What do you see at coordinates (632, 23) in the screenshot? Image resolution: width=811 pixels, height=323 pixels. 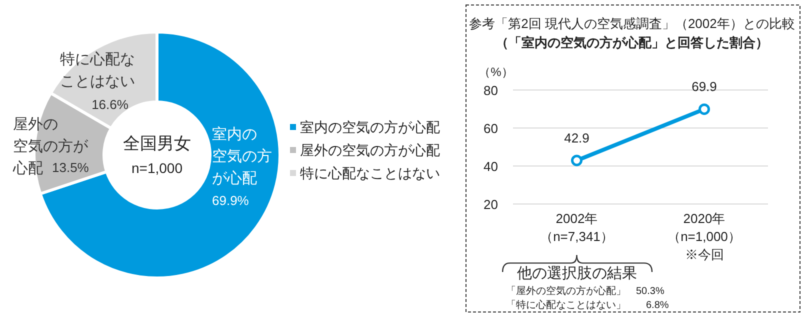 I see `chart-title: 参考「第2回 現代人の空気感調査」（2002年）との比較` at bounding box center [632, 23].